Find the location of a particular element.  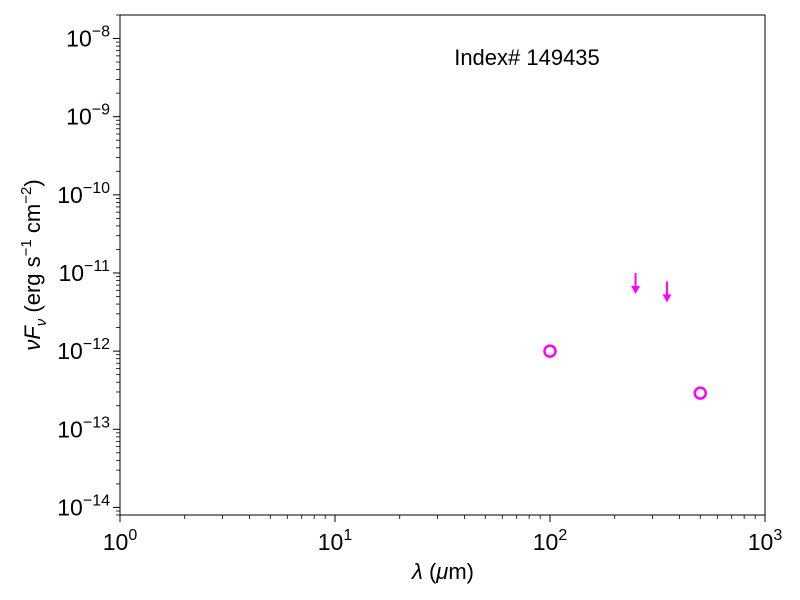

y-tick-label: 10⁻⁹ is located at coordinates (88, 116).